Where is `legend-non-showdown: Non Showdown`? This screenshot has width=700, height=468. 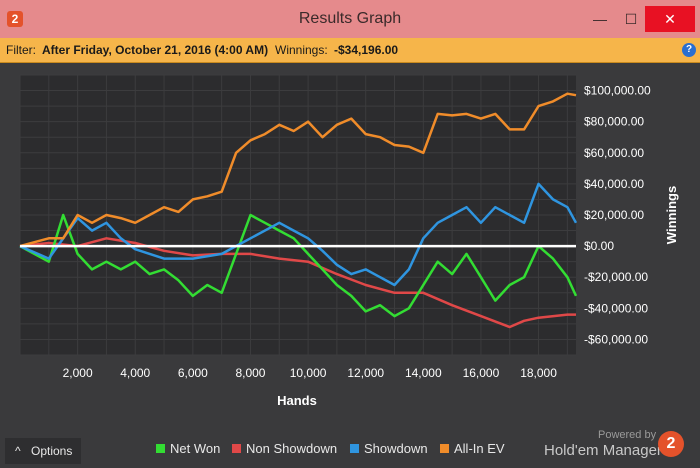
legend-non-showdown: Non Showdown is located at coordinates (284, 448).